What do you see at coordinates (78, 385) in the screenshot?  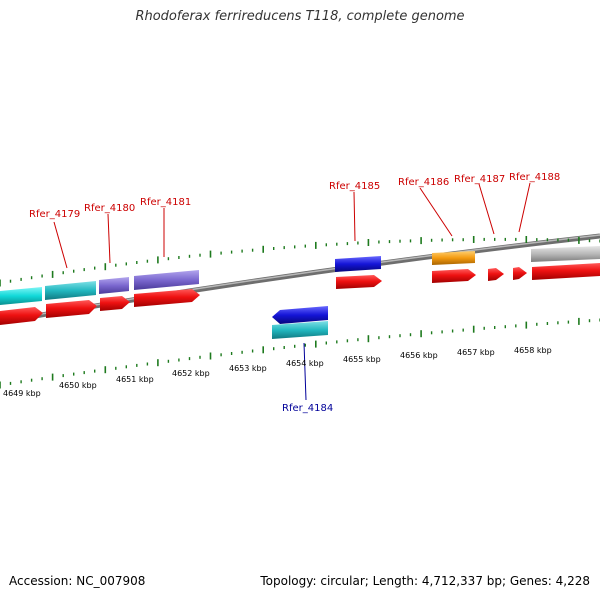 I see `kbp-label-4650: 4650 kbp` at bounding box center [78, 385].